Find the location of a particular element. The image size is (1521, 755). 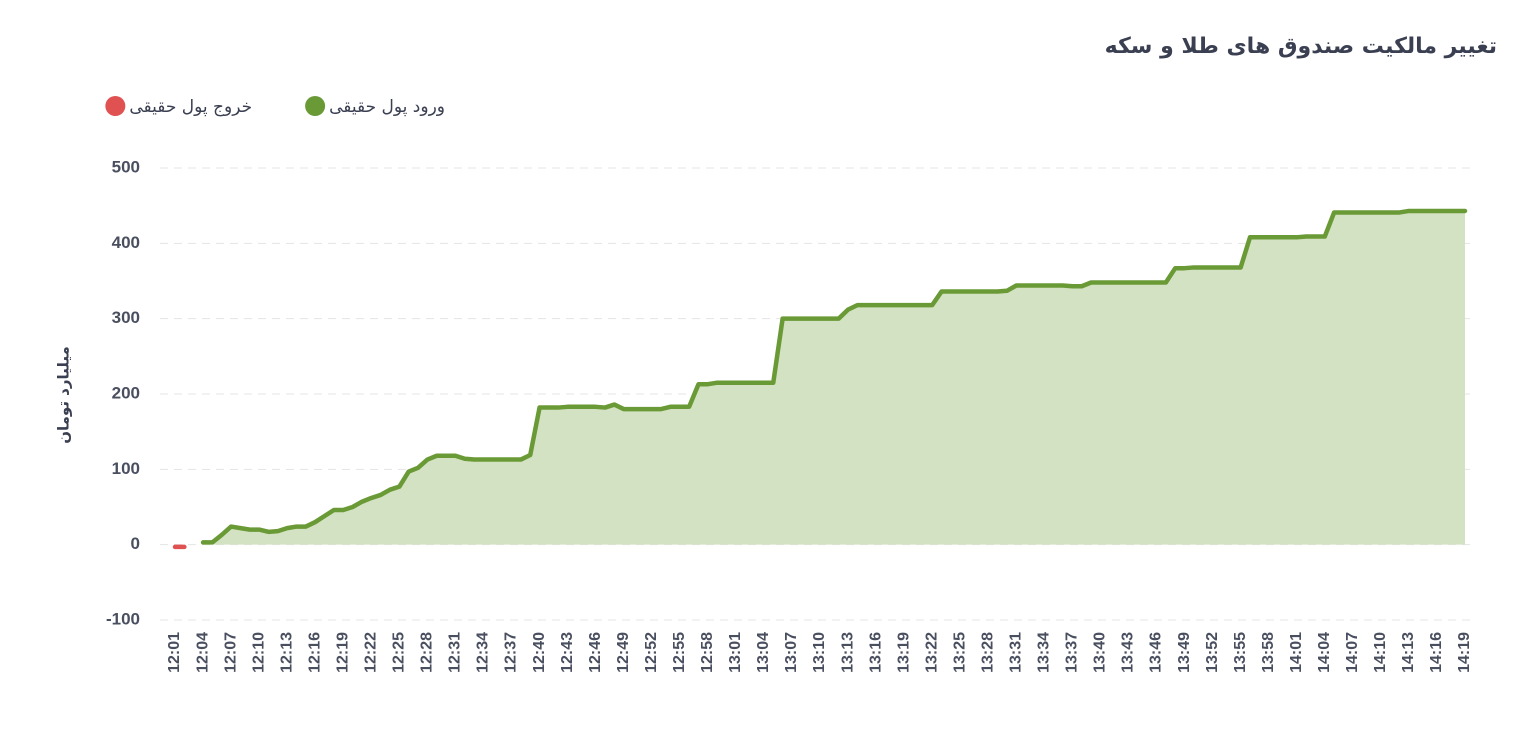

y-tick-label: 200 is located at coordinates (126, 392).